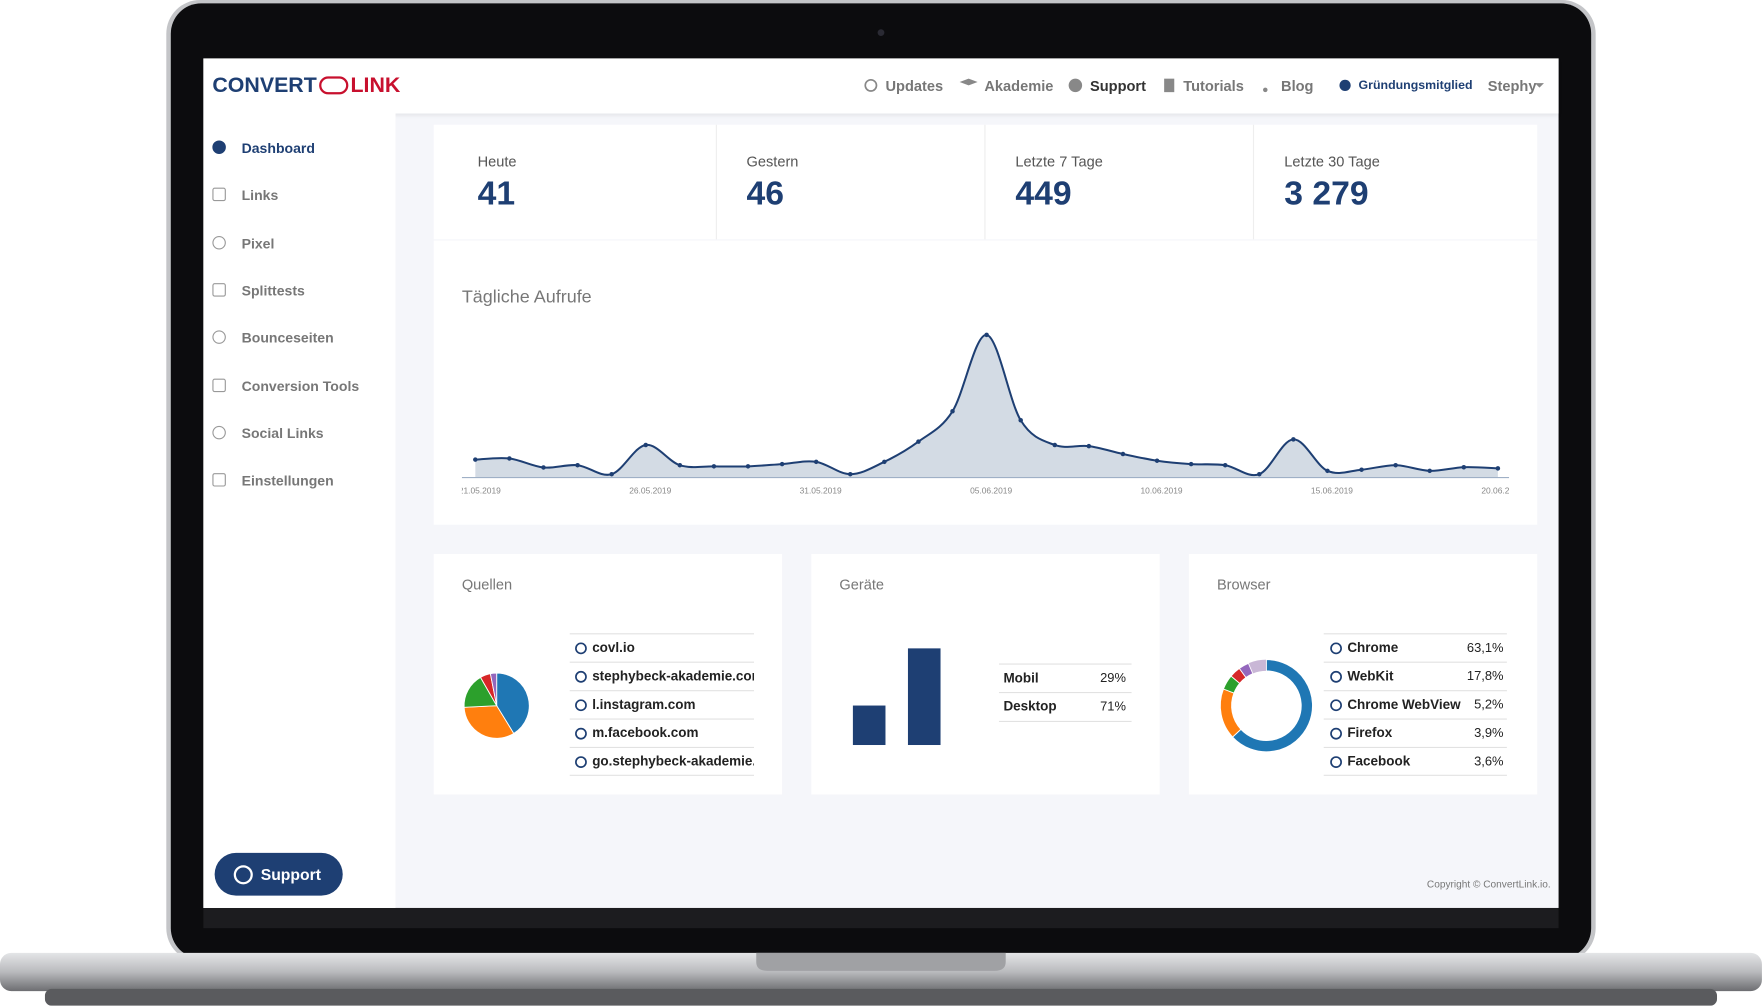 This screenshot has height=1006, width=1762. What do you see at coordinates (1332, 490) in the screenshot?
I see `x-tick-label: 15.06.2019` at bounding box center [1332, 490].